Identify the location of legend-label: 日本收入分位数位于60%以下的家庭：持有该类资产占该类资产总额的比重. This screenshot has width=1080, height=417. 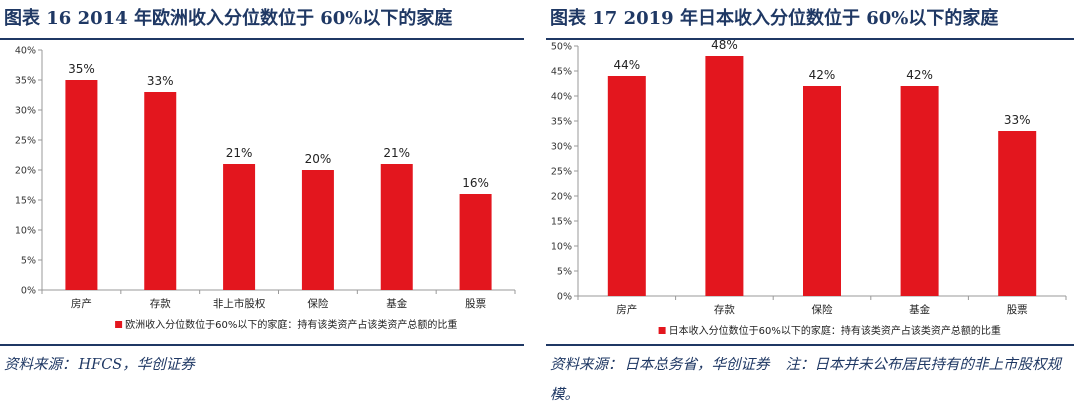
(835, 330).